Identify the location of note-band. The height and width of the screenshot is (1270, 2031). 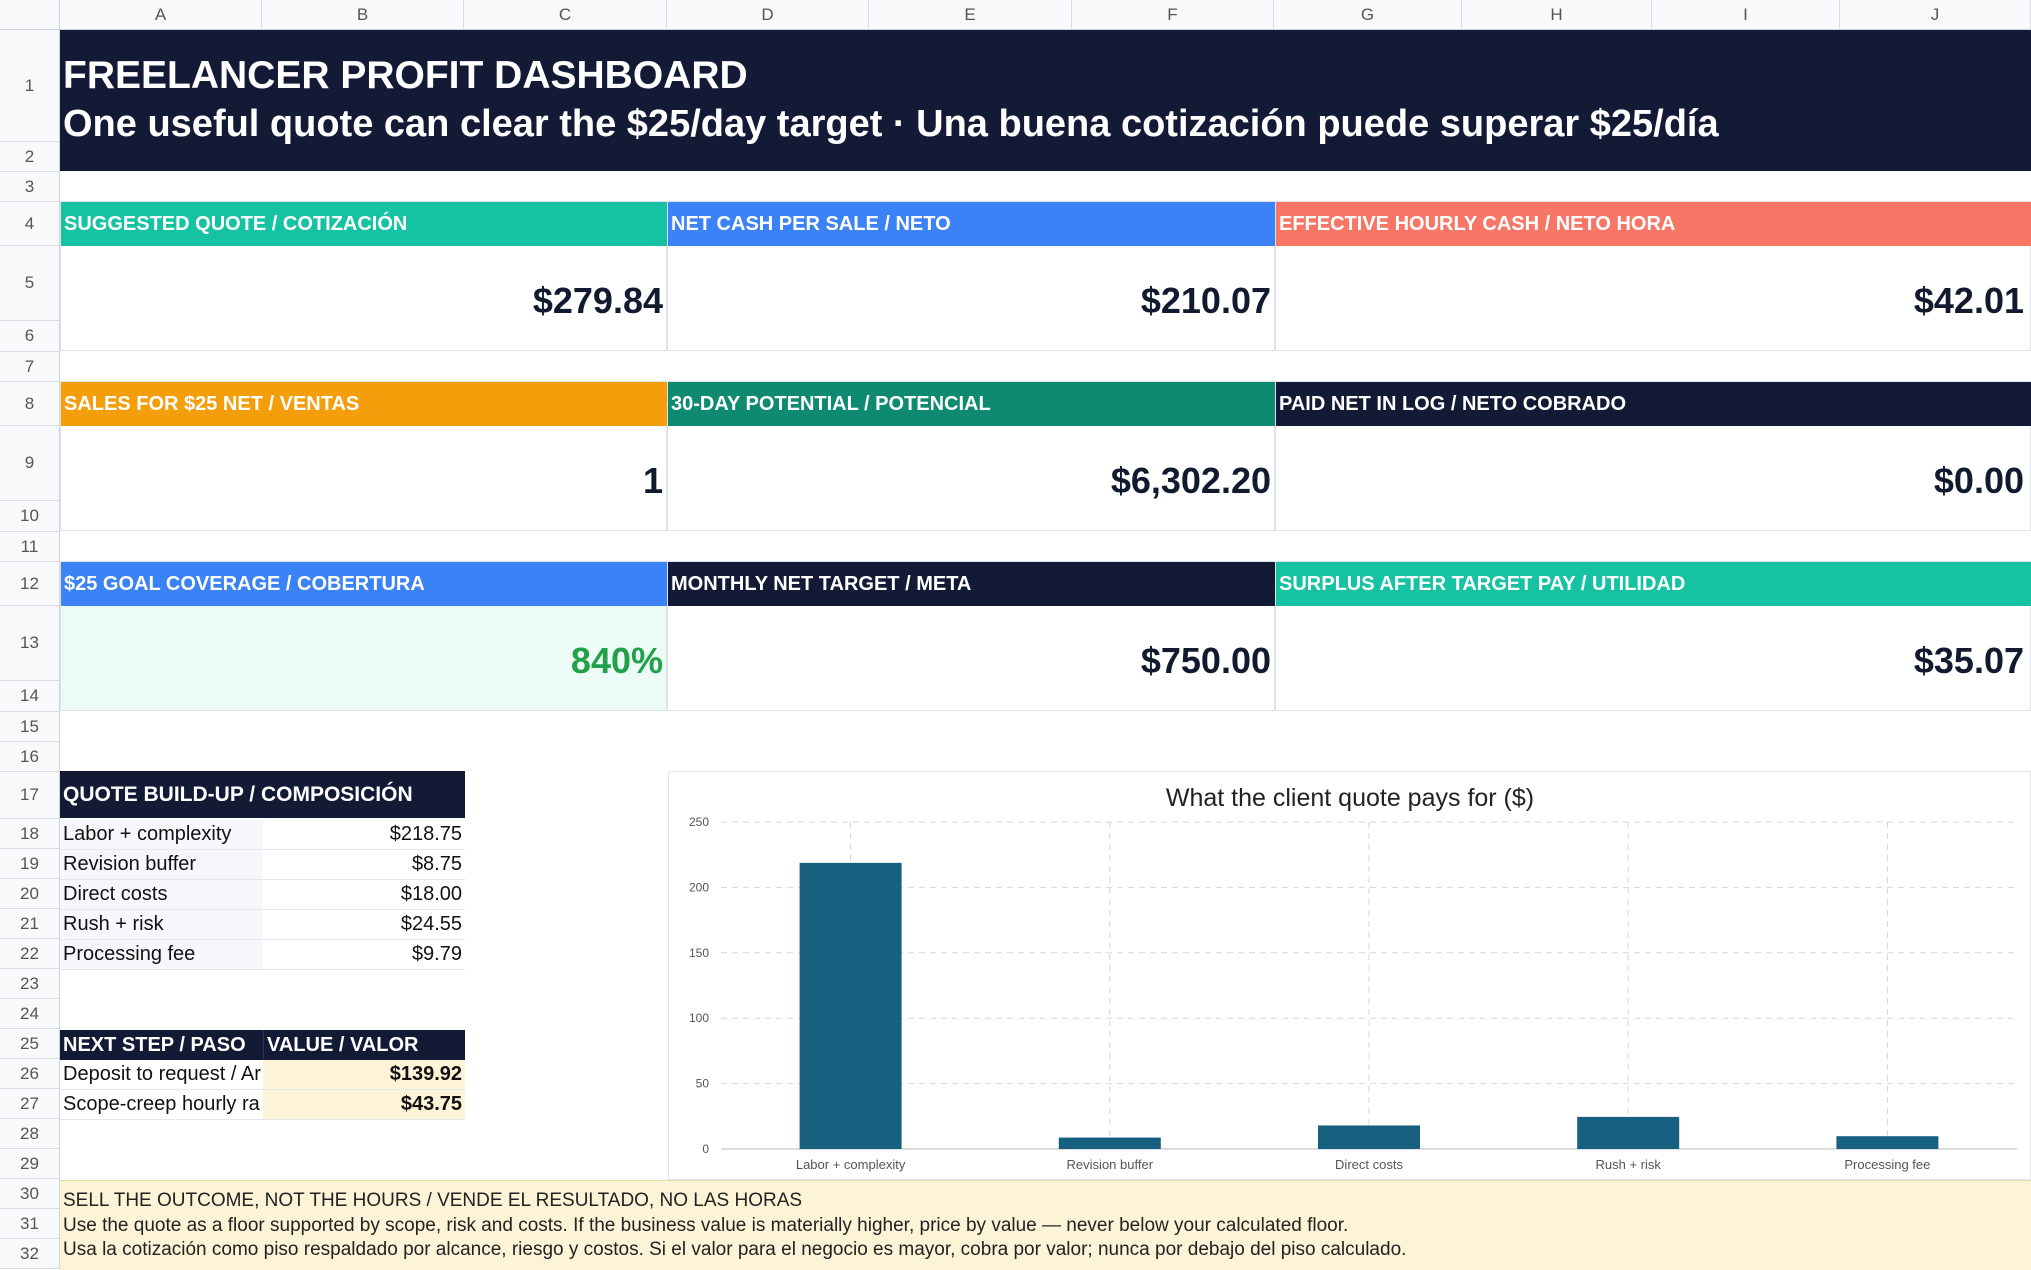
(1045, 1225).